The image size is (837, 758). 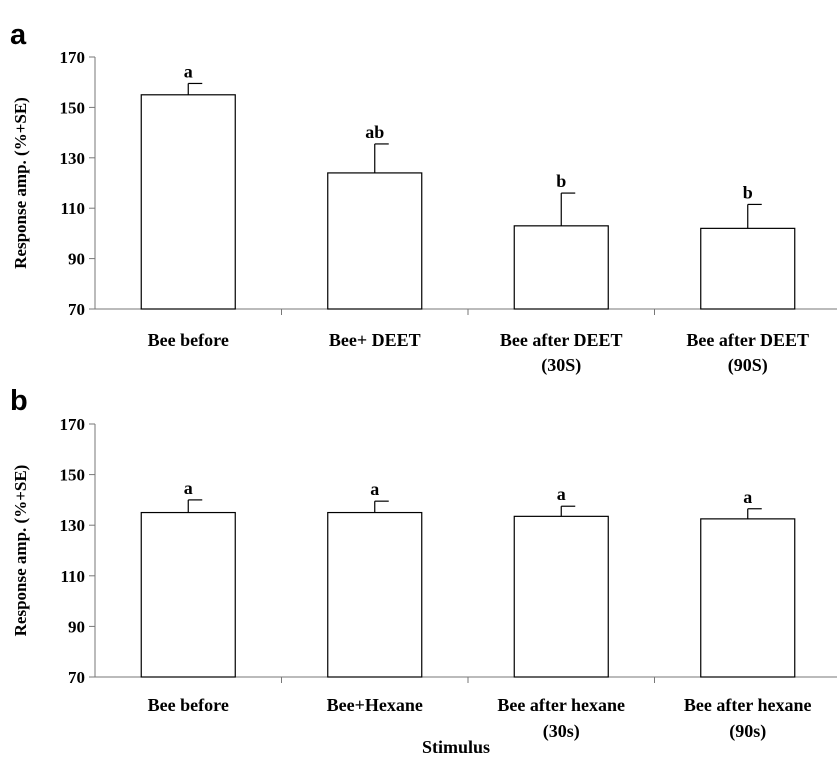 I want to click on x-axis-label: Stimulus, so click(x=456, y=747).